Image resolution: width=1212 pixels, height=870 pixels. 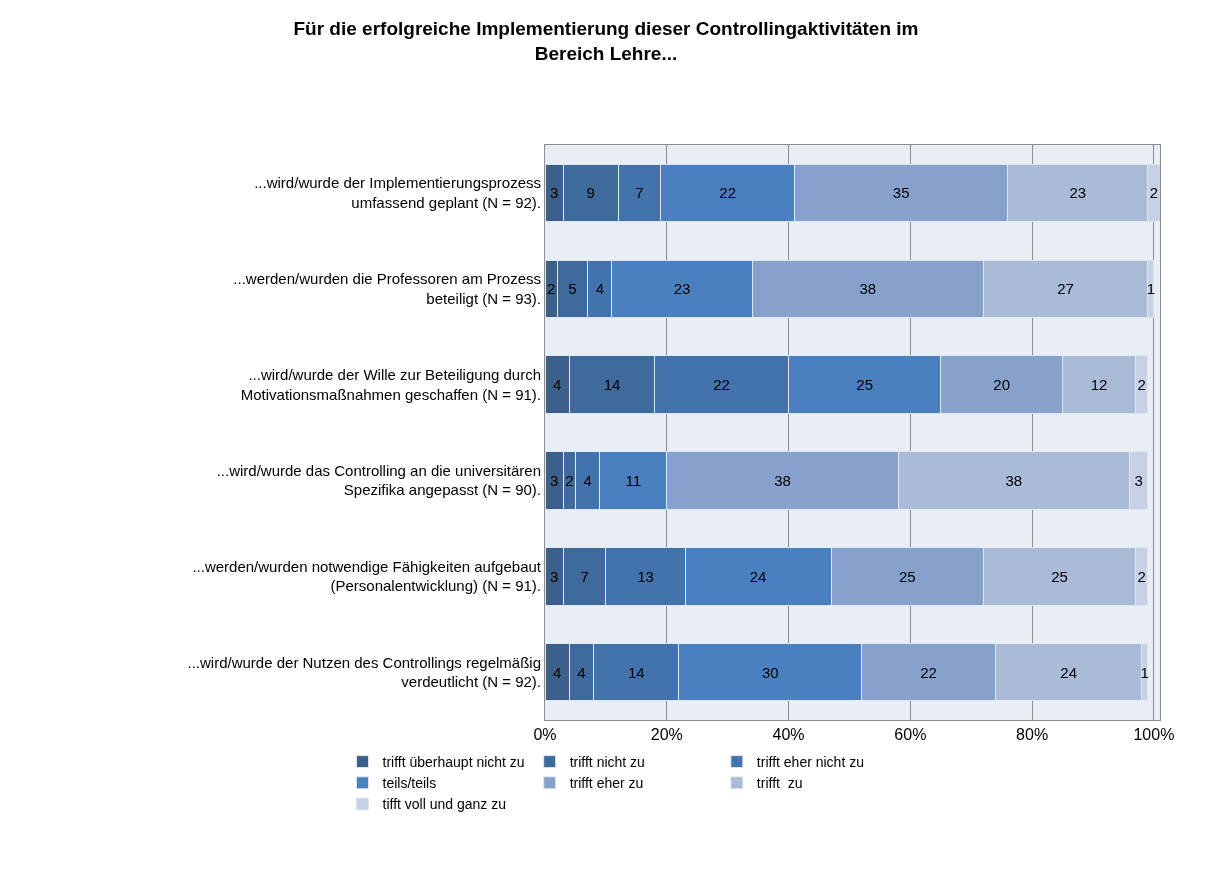 What do you see at coordinates (606, 783) in the screenshot?
I see `legend-label: trifft eher zu` at bounding box center [606, 783].